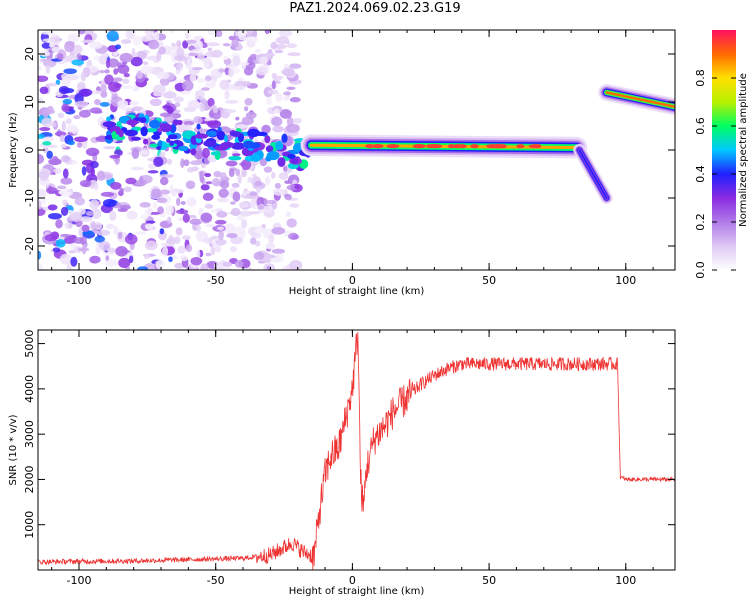 The height and width of the screenshot is (600, 750). Describe the element at coordinates (29, 198) in the screenshot. I see `spectrogram-y-tick-label: -10` at that location.